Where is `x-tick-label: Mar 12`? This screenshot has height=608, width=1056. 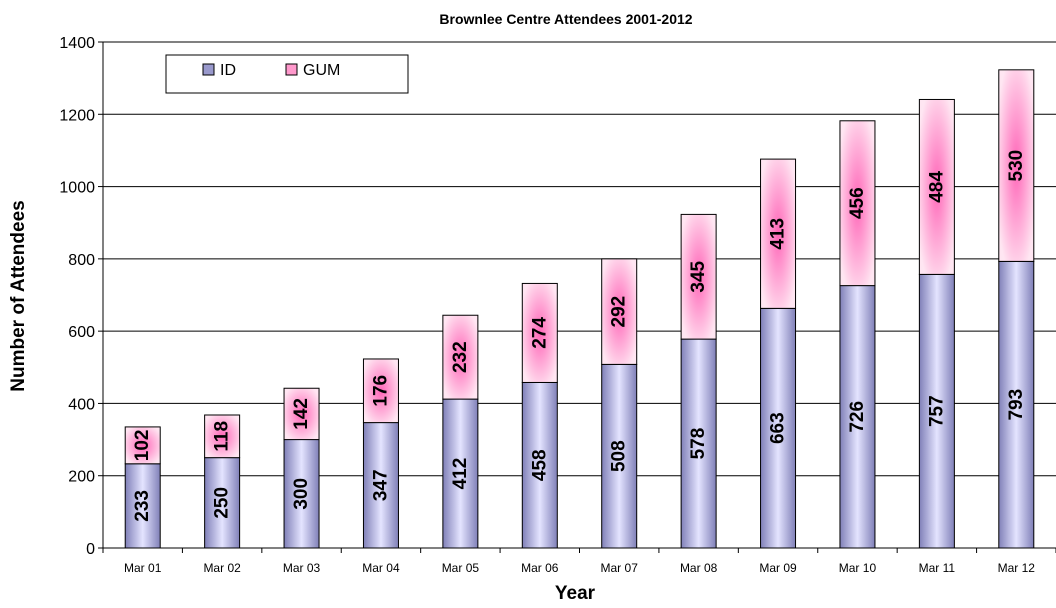
x-tick-label: Mar 12 is located at coordinates (1017, 568).